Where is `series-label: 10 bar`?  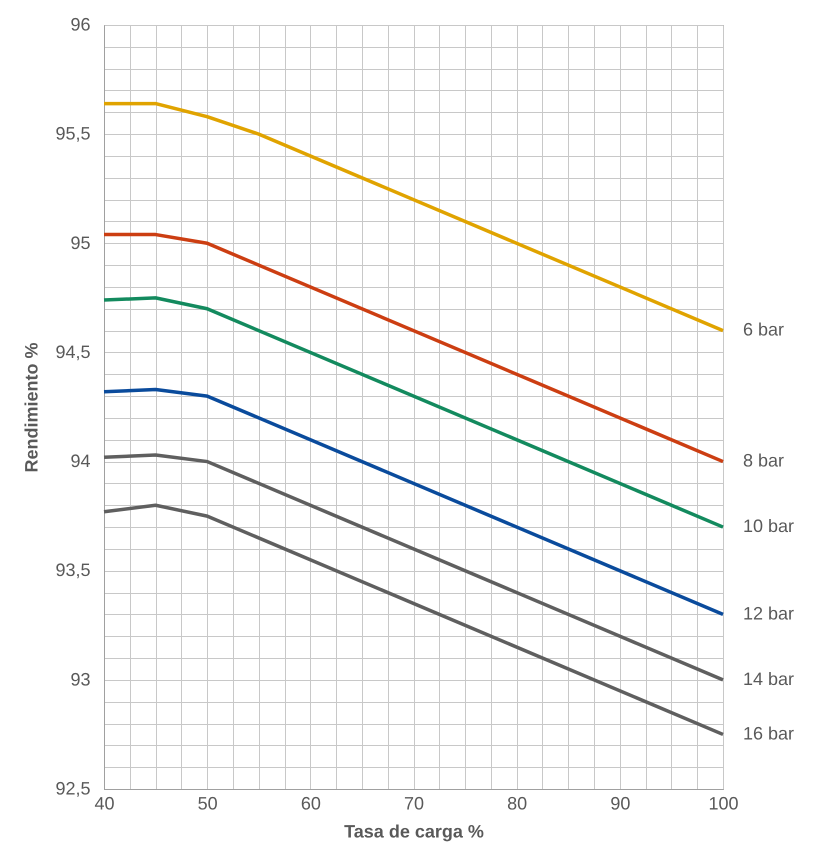
series-label: 10 bar is located at coordinates (768, 526).